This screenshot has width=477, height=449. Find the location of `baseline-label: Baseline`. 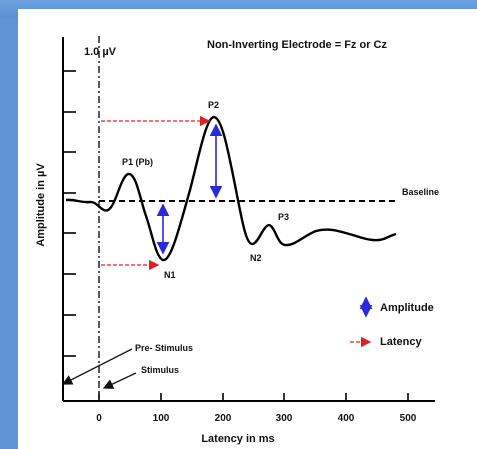

baseline-label: Baseline is located at coordinates (420, 192).